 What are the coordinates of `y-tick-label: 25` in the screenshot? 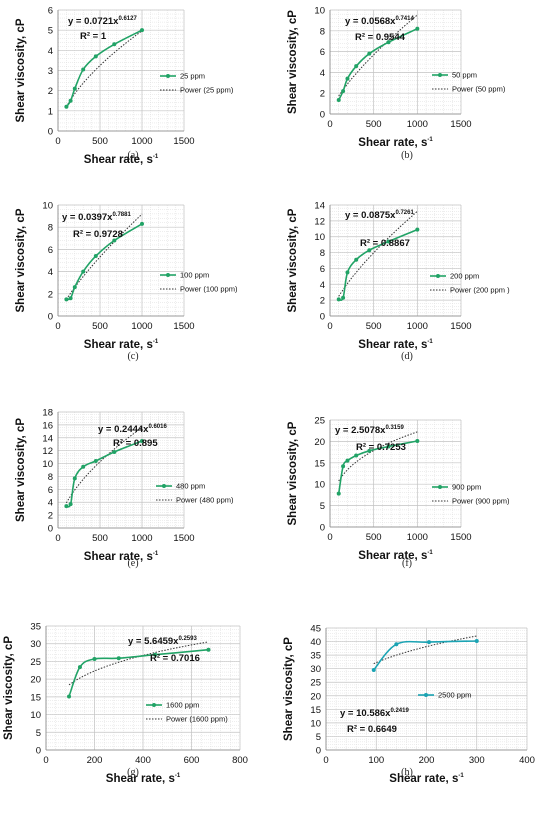 It's located at (315, 683).